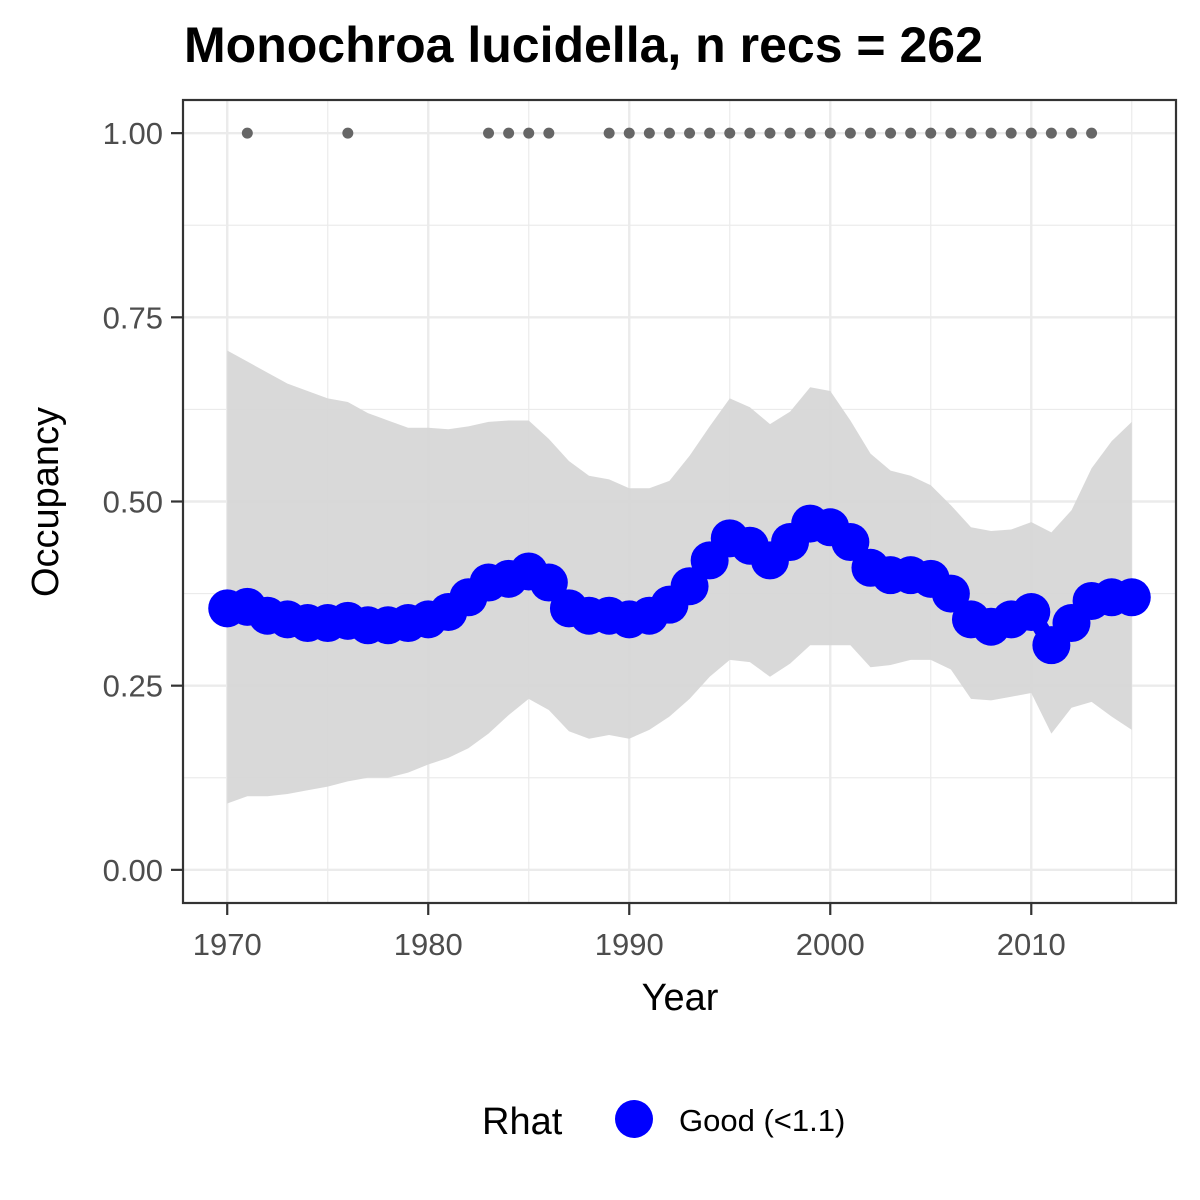  Describe the element at coordinates (629, 944) in the screenshot. I see `x-tick-label: 1990` at that location.